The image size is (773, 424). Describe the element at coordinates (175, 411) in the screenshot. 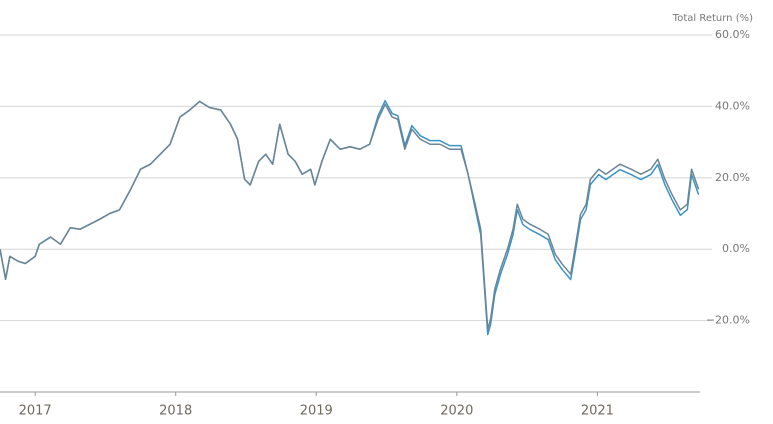

I see `x-tick-label: 2018` at that location.